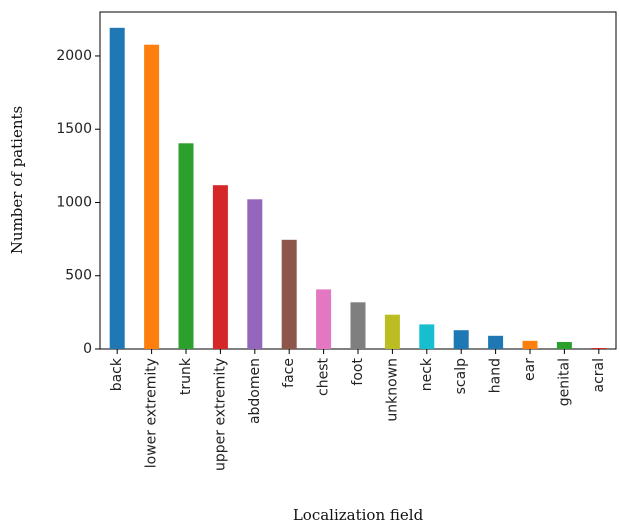  Describe the element at coordinates (324, 376) in the screenshot. I see `x-tick-label: chest` at that location.